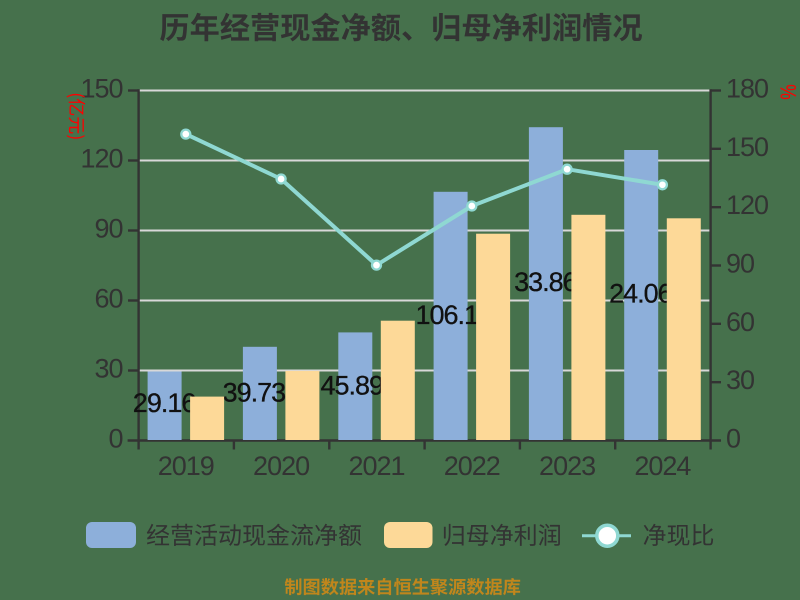  Describe the element at coordinates (567, 466) in the screenshot. I see `svg-text: 2023` at that location.